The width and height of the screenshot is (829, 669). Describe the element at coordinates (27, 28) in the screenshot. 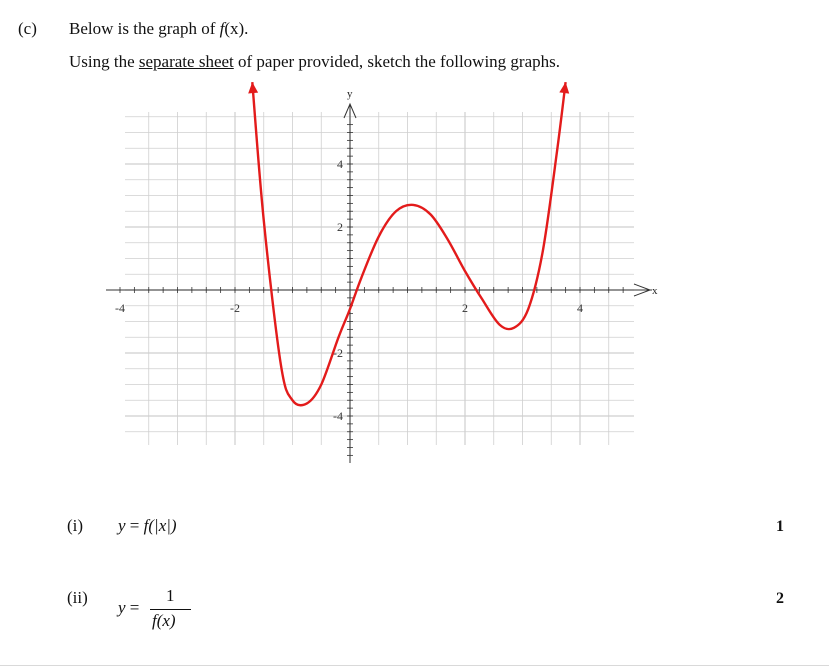

I see `question-label: (c)` at that location.